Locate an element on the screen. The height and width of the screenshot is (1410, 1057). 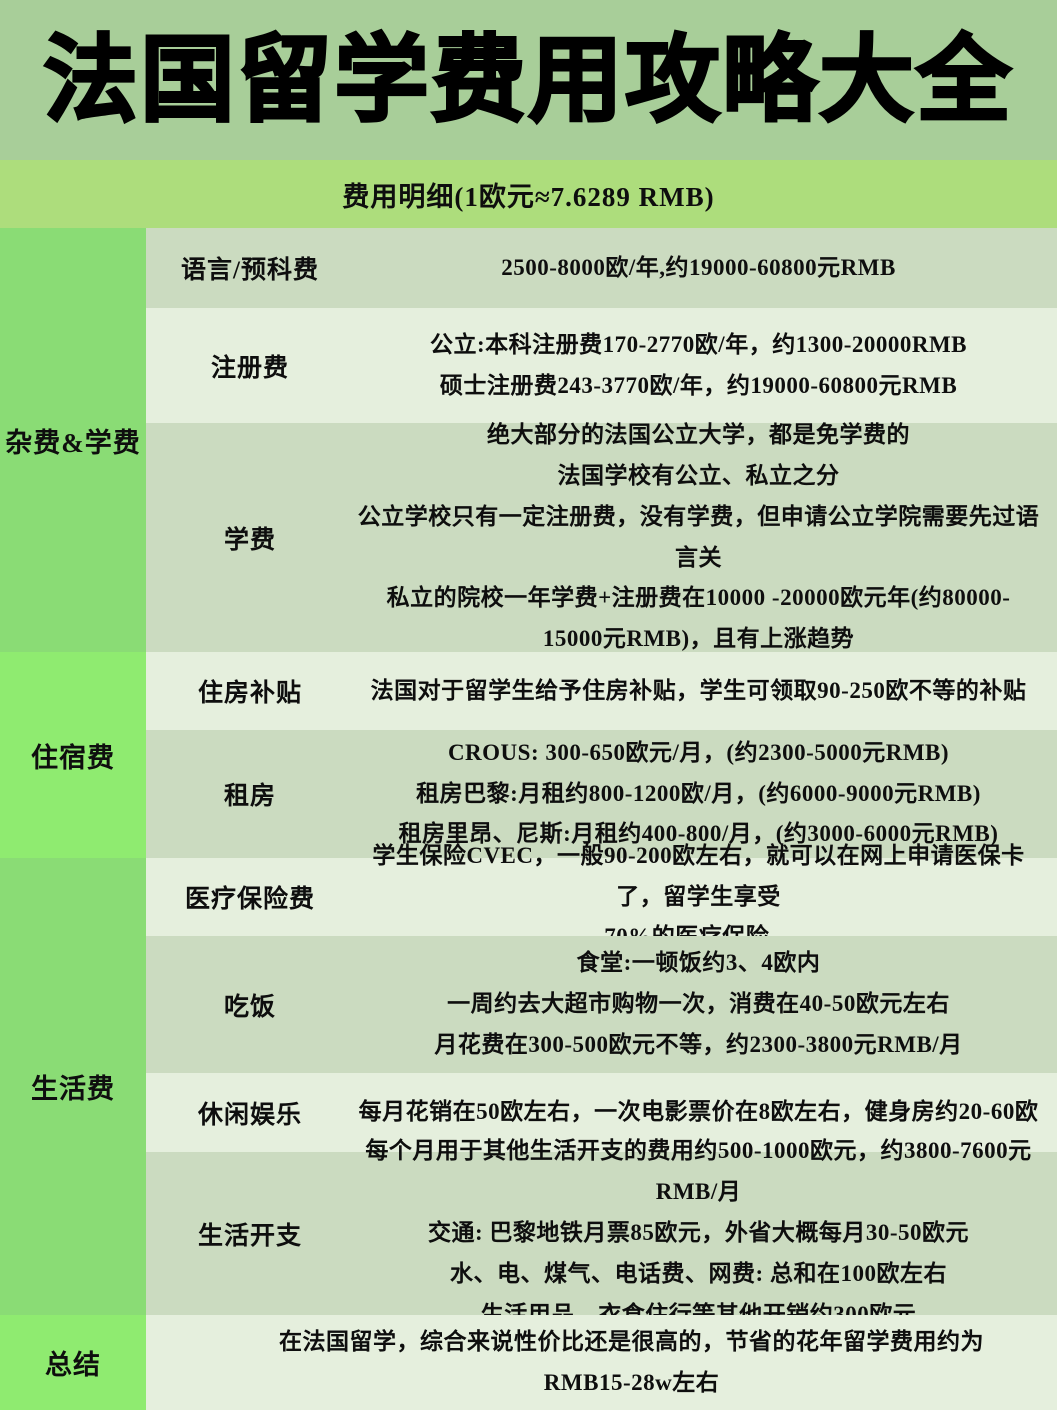
exchange-rate-subtitle: 费用明细(1欧元≈7.6289 RMB) is located at coordinates (528, 196).